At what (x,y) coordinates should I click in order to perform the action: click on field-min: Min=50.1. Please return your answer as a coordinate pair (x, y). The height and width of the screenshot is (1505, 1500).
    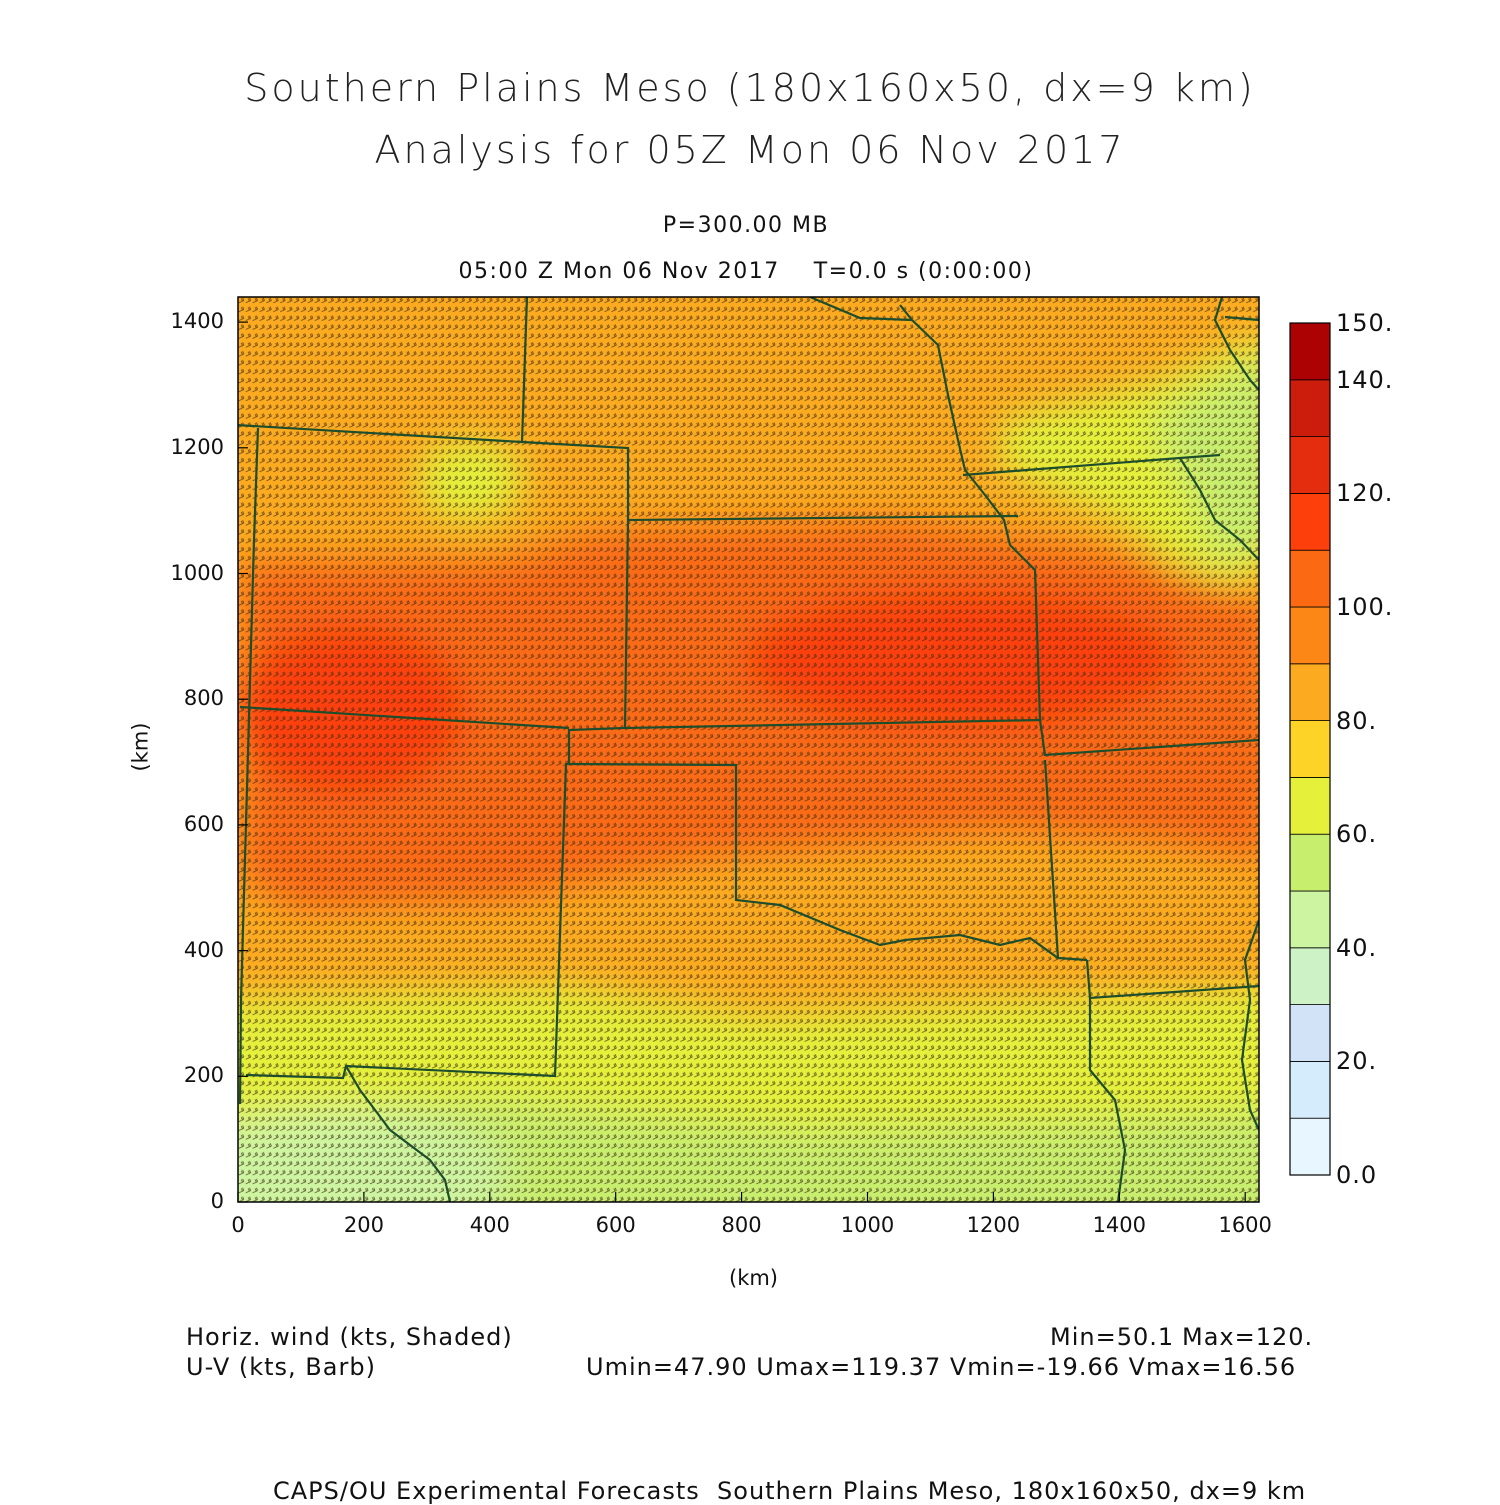
    Looking at the image, I should click on (1112, 1337).